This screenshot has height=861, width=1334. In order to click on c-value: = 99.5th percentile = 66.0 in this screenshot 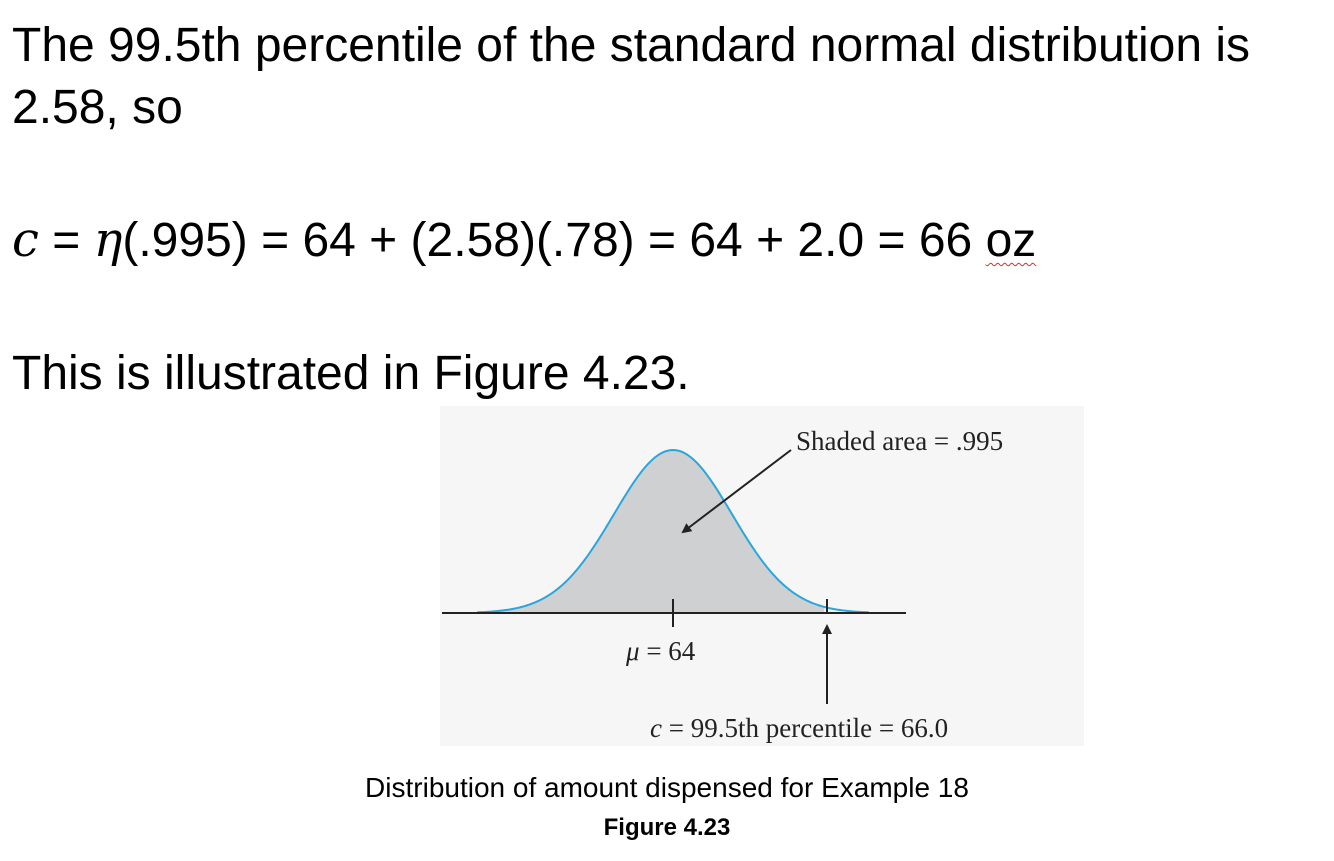, I will do `click(805, 728)`.